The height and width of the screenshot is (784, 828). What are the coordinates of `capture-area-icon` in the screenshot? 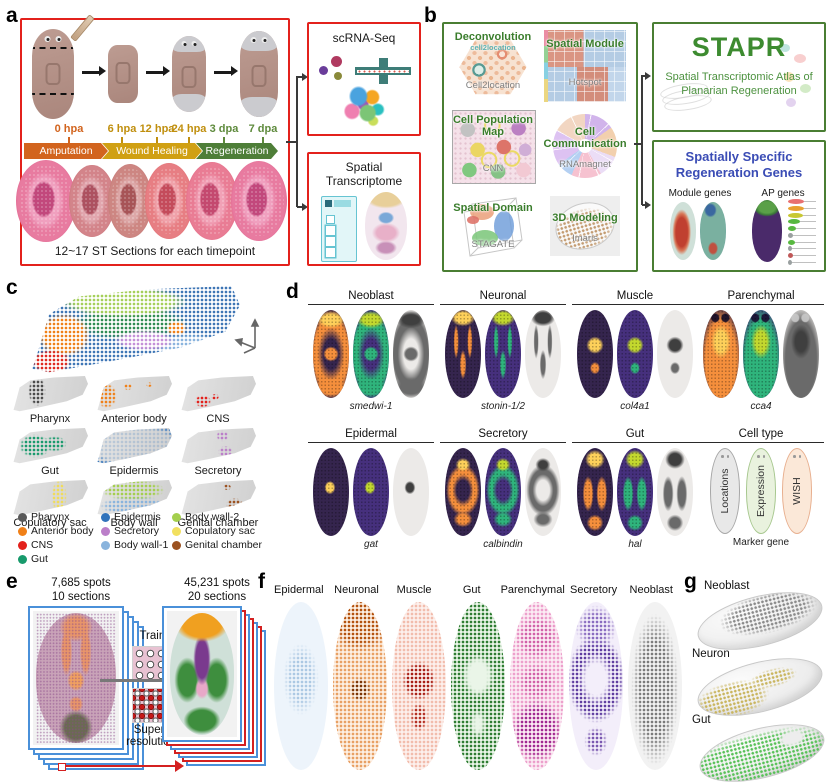 It's located at (330, 219).